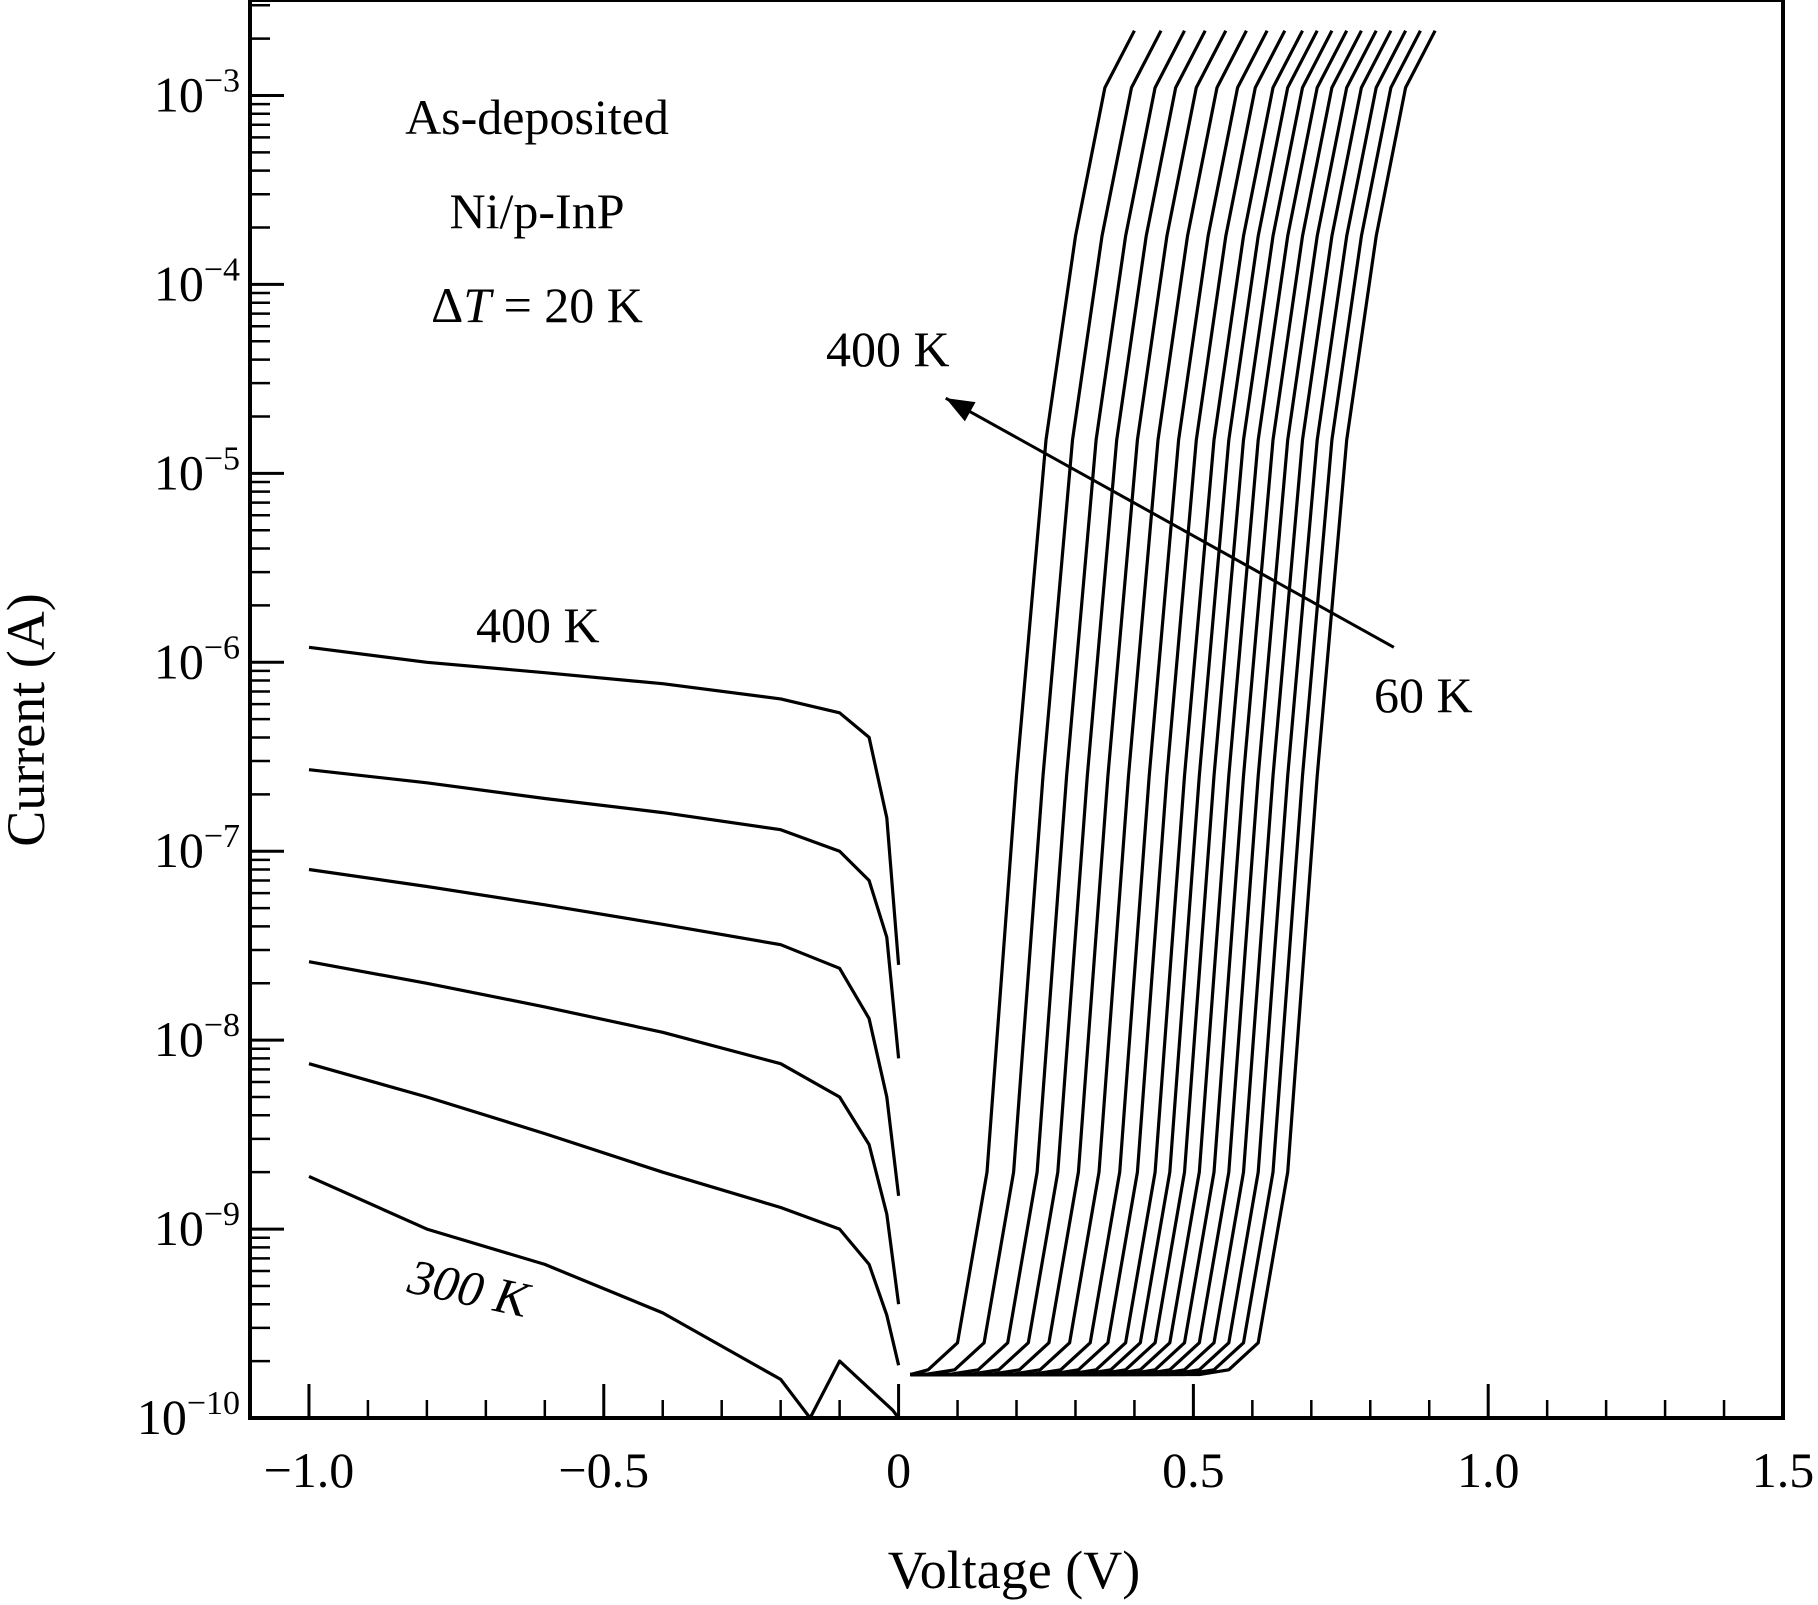 This screenshot has height=1605, width=1818. What do you see at coordinates (222, 647) in the screenshot?
I see `y-tick-exponent: −6` at bounding box center [222, 647].